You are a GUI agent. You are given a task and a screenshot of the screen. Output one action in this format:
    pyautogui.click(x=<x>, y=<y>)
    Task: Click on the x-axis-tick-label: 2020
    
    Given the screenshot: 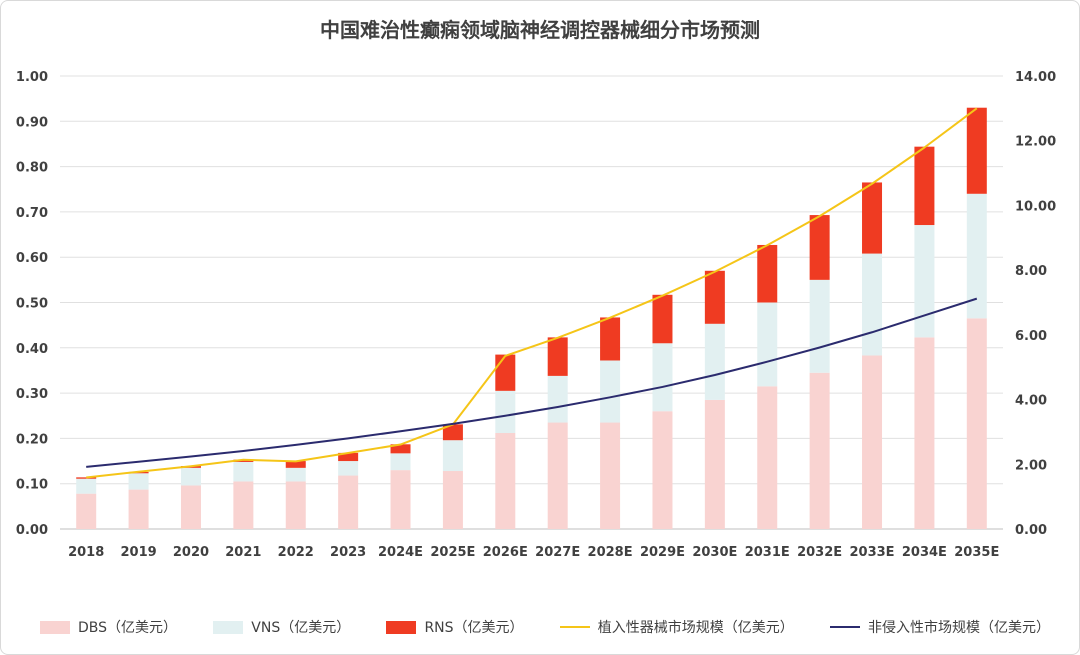 What is the action you would take?
    pyautogui.click(x=191, y=552)
    